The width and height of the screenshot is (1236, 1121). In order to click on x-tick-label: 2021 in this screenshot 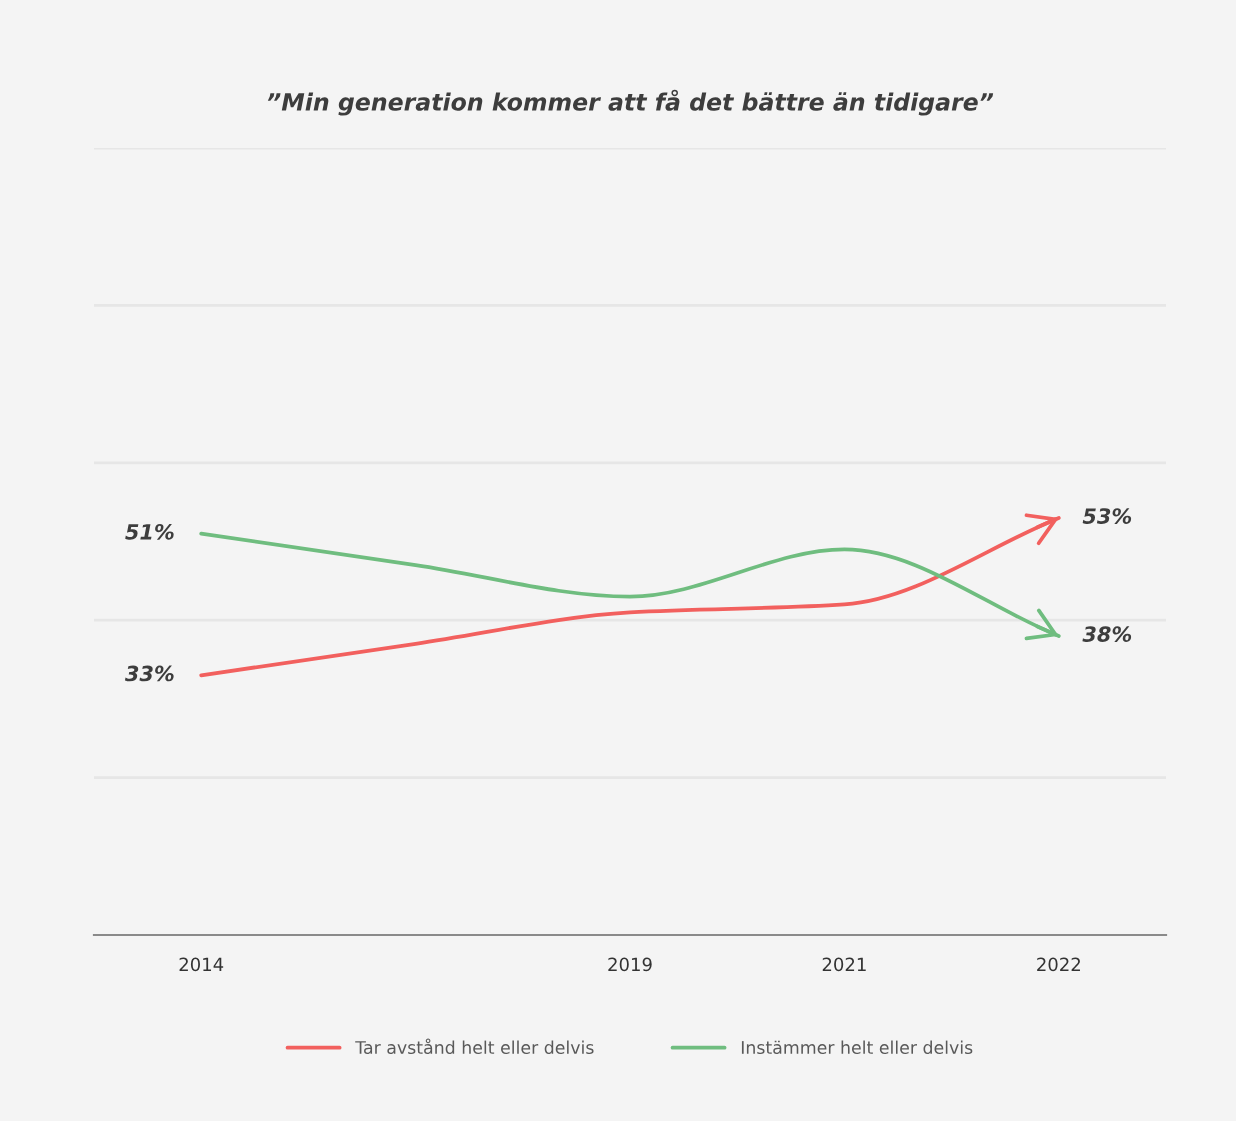, I will do `click(844, 964)`.